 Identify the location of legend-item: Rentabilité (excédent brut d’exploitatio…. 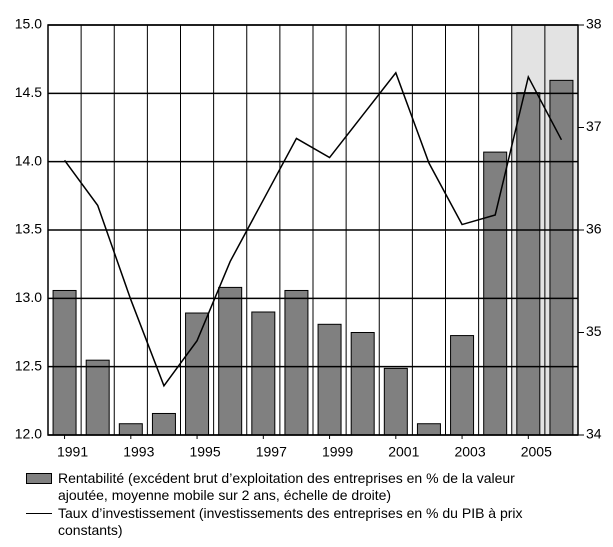
(302, 487).